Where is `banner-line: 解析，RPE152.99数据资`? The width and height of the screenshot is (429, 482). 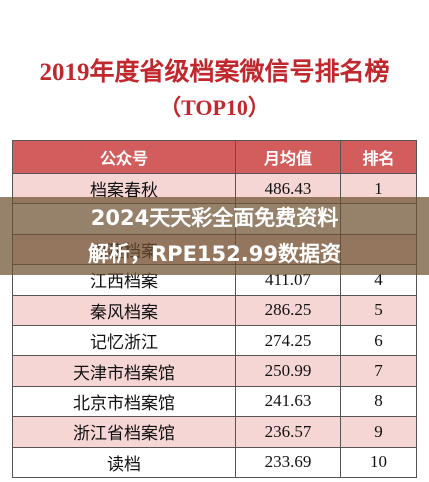
banner-line: 解析，RPE152.99数据资 is located at coordinates (214, 254).